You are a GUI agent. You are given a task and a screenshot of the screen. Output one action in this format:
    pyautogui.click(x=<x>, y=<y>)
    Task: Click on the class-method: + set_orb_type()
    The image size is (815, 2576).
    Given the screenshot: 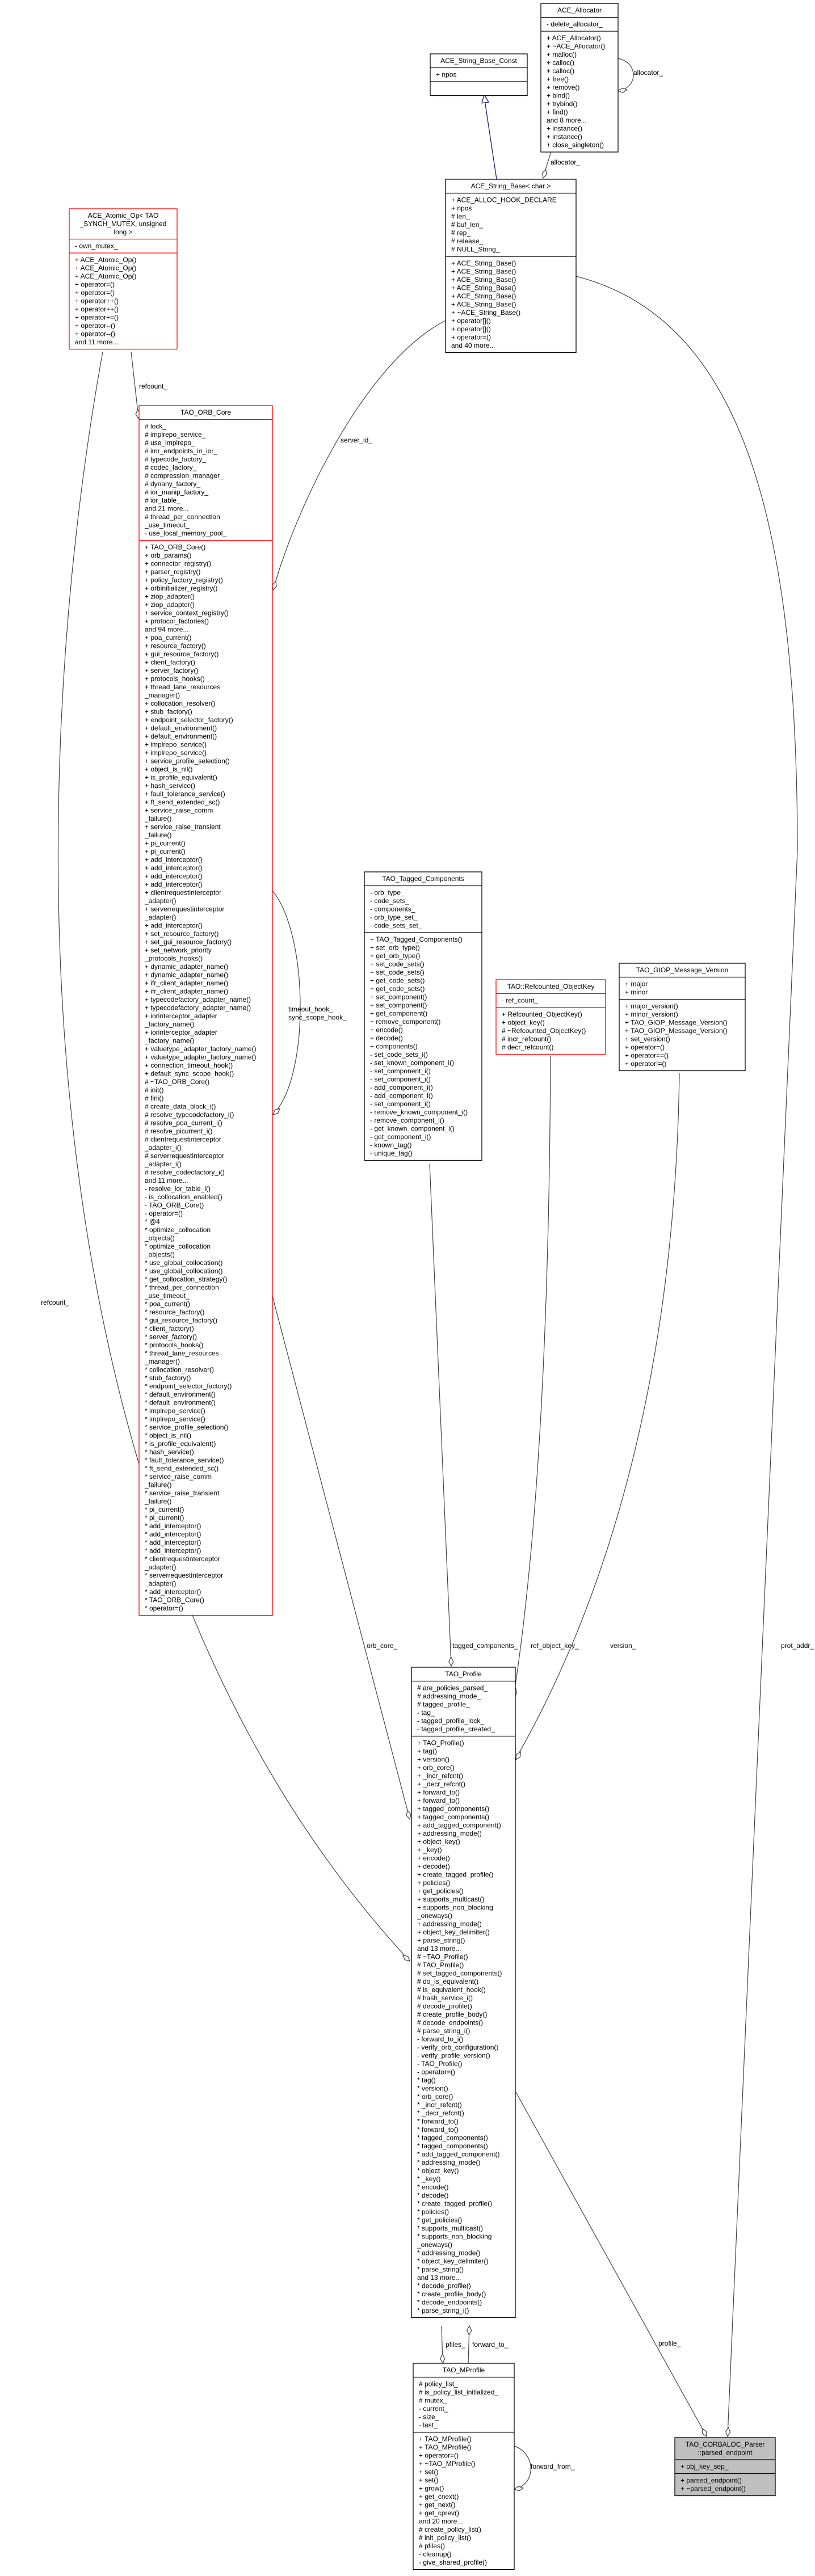 What is the action you would take?
    pyautogui.click(x=395, y=948)
    